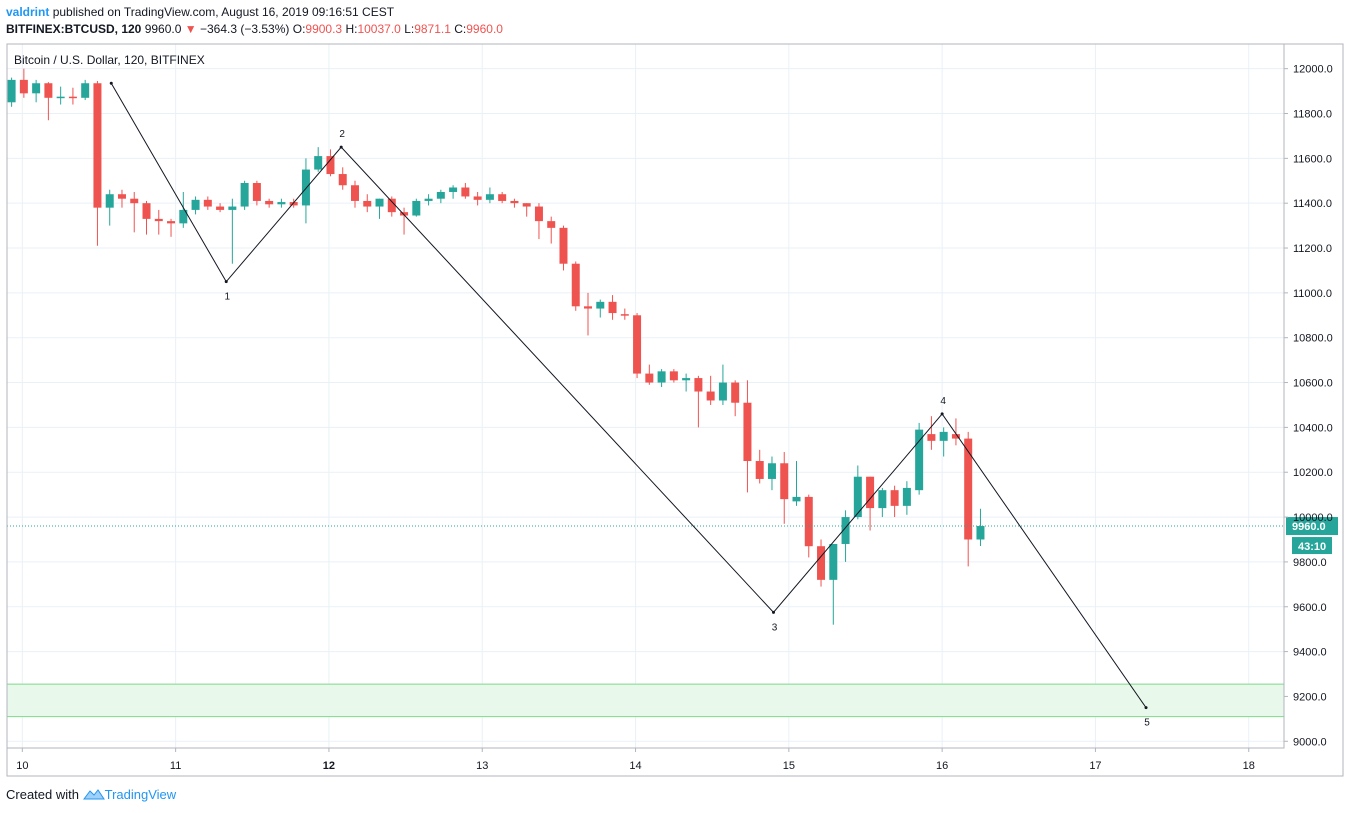 This screenshot has height=813, width=1351. I want to click on countdown-label: 43:10, so click(1312, 547).